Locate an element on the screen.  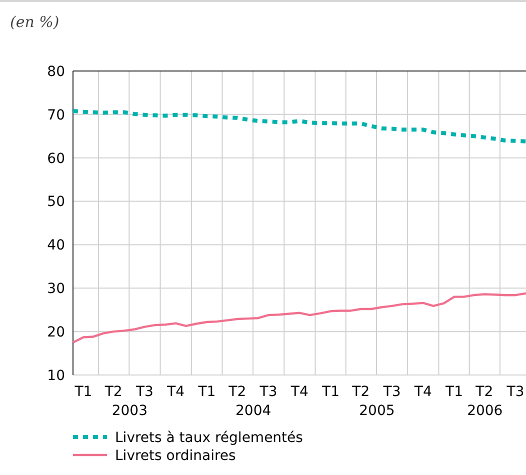
text: 2005 is located at coordinates (377, 411).